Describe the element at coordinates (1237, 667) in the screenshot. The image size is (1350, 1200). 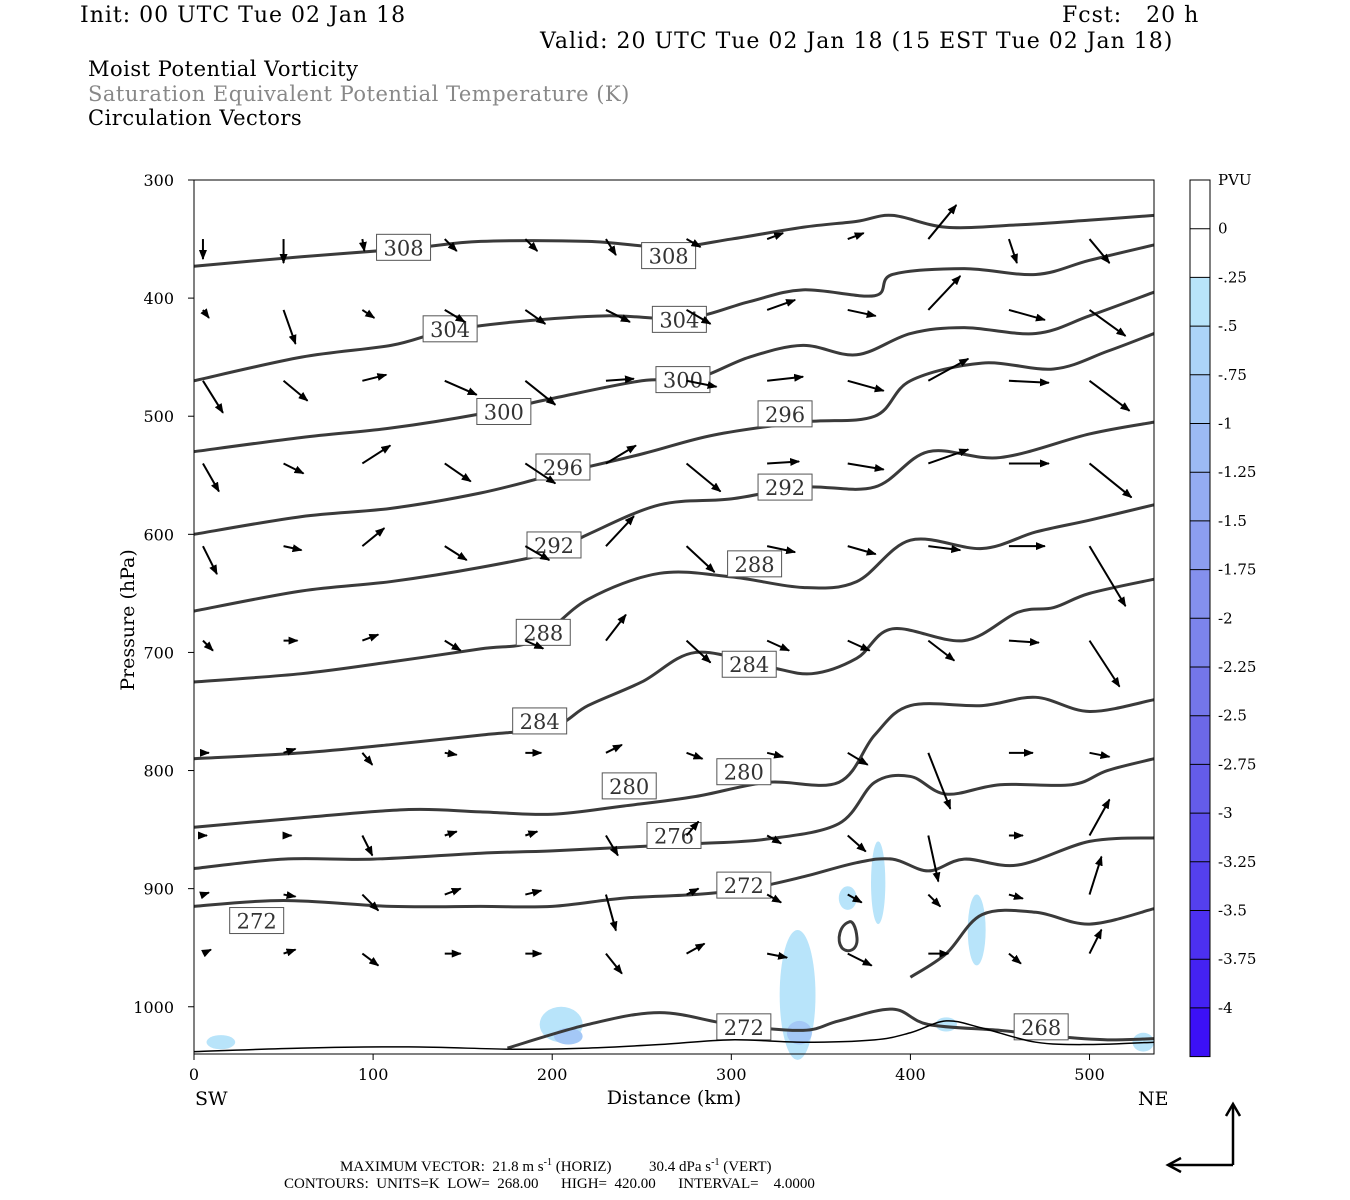
I see `colorbar-label: -2.25` at that location.